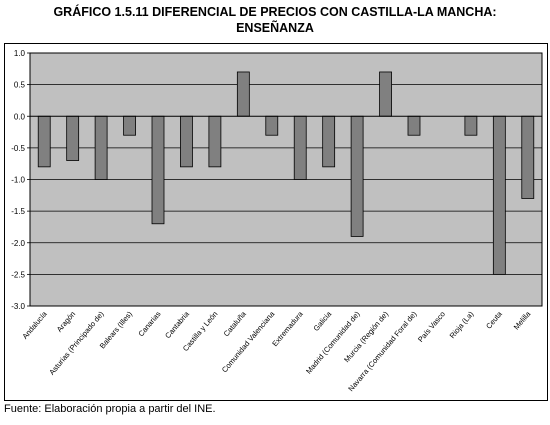 The height and width of the screenshot is (425, 550). I want to click on x-tick-label: Cantabria, so click(177, 324).